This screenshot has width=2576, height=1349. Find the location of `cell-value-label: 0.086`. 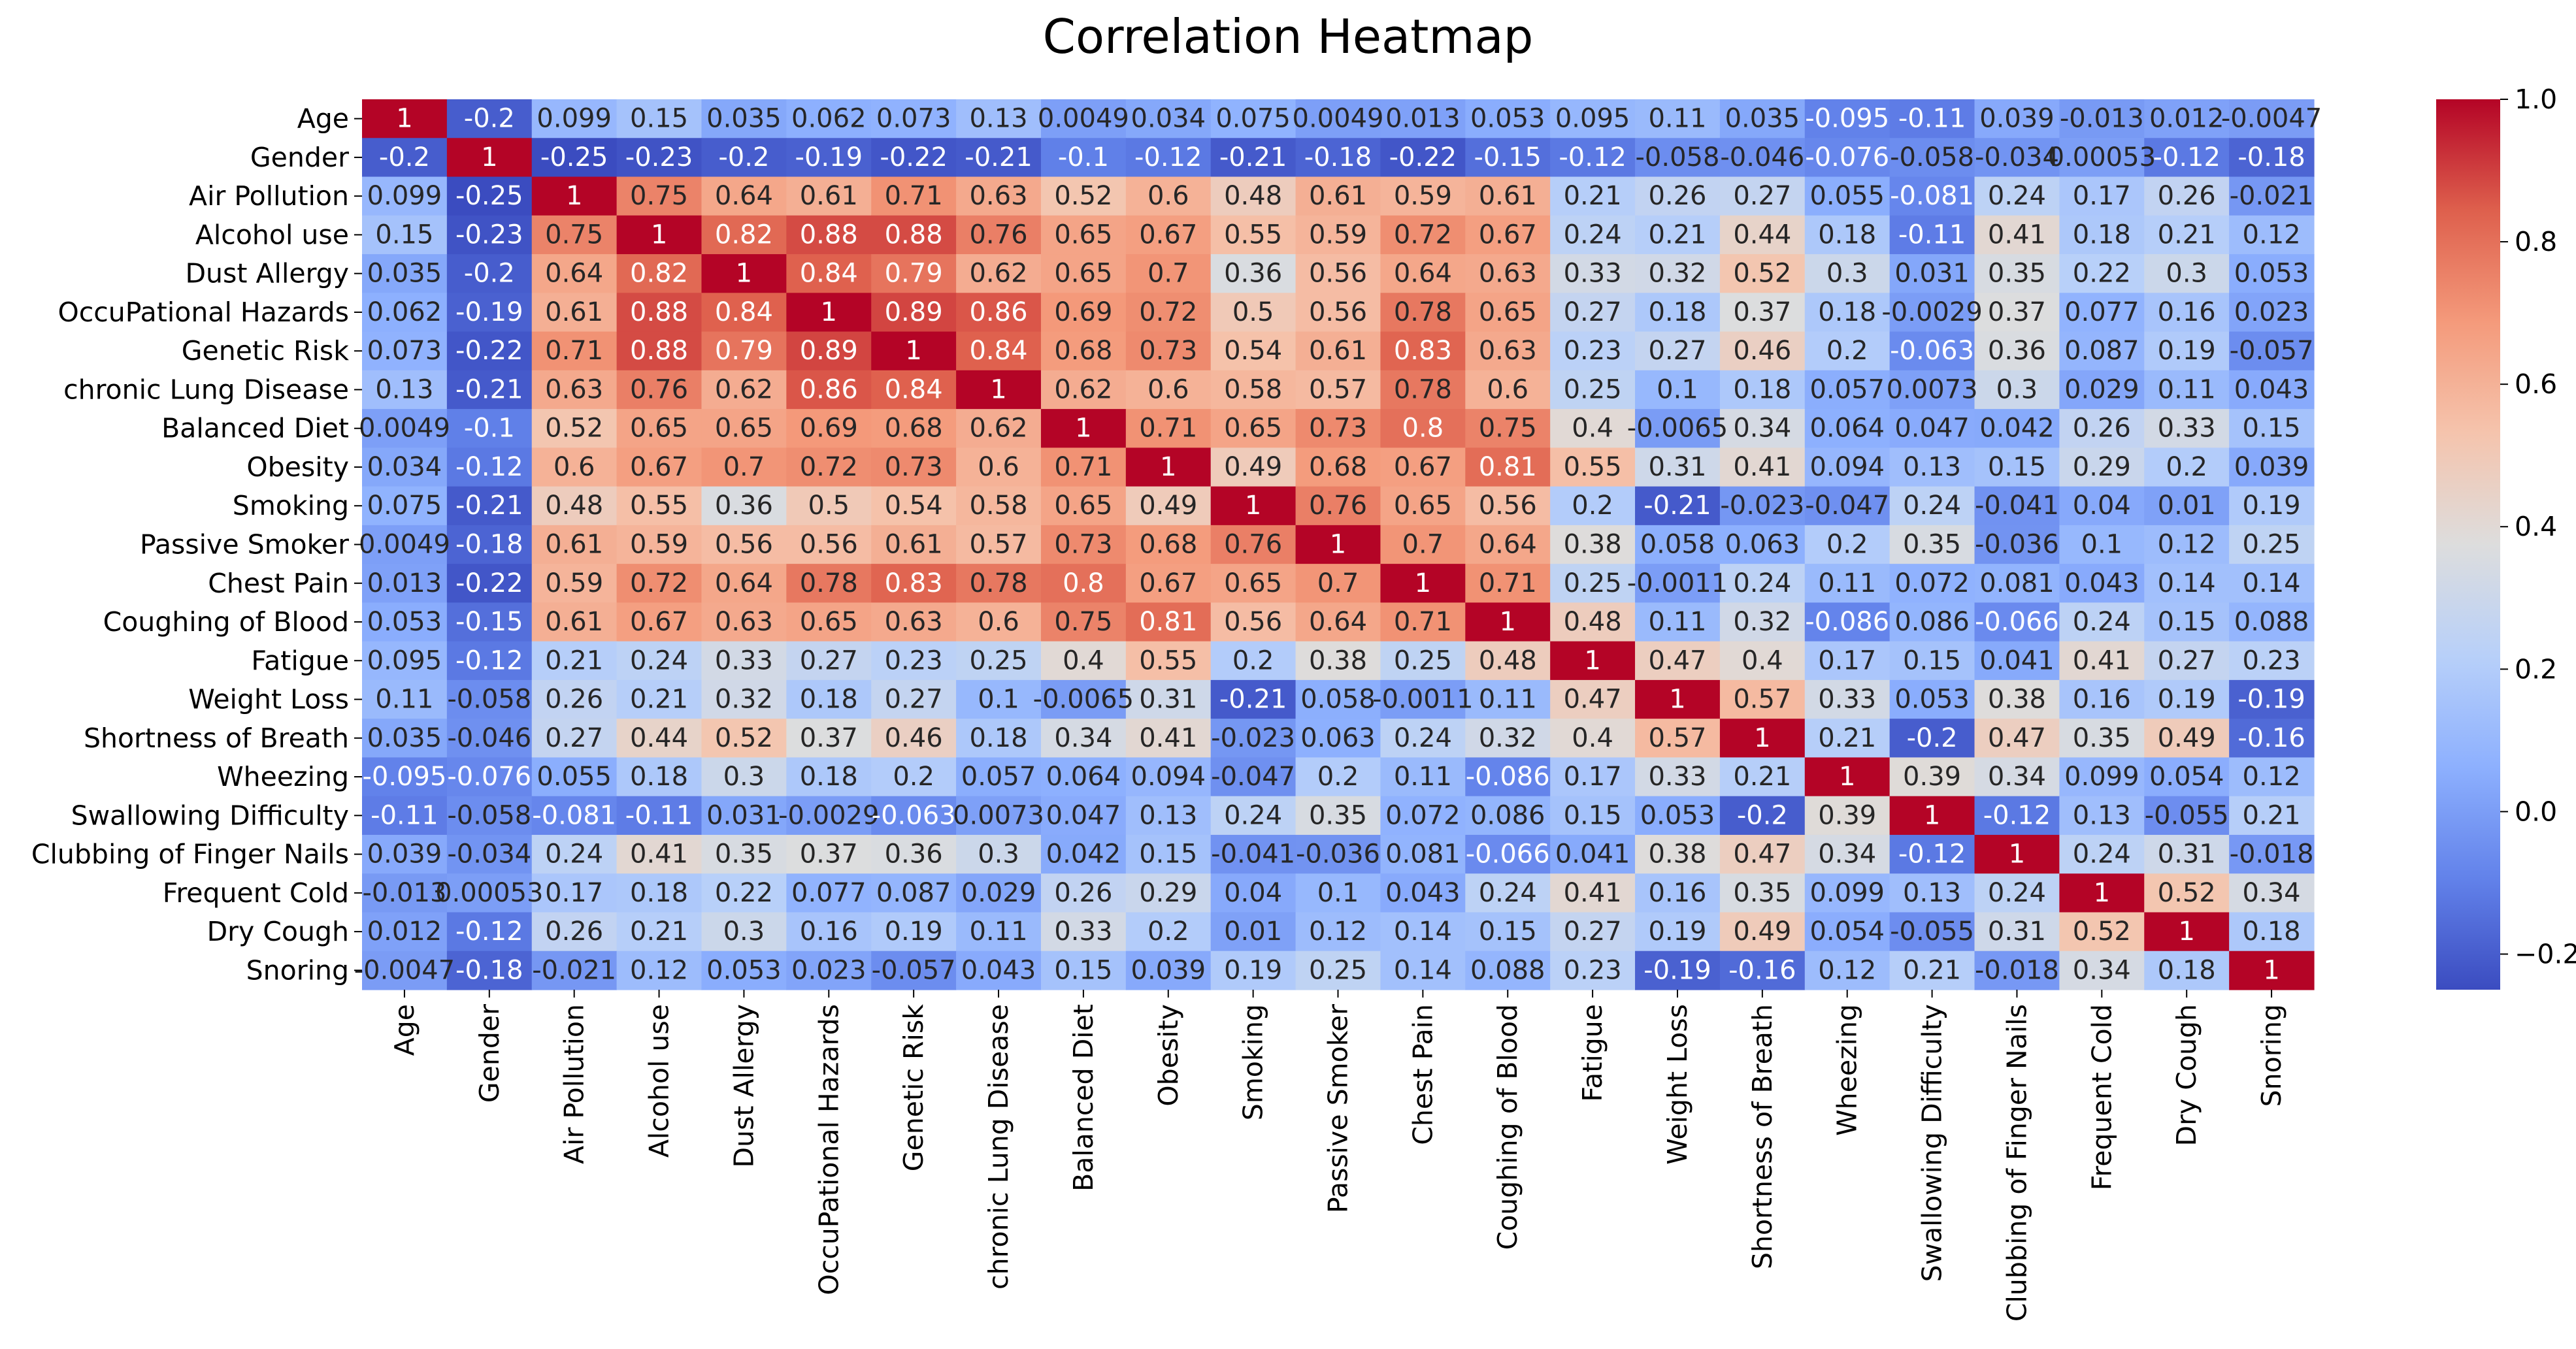

cell-value-label: 0.086 is located at coordinates (1932, 622).